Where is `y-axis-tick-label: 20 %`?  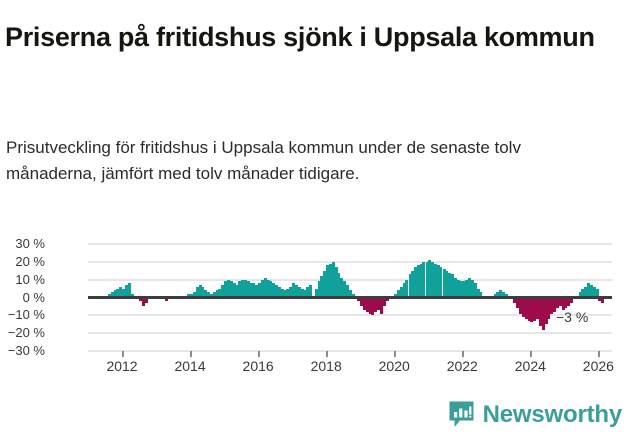
y-axis-tick-label: 20 % is located at coordinates (30, 261).